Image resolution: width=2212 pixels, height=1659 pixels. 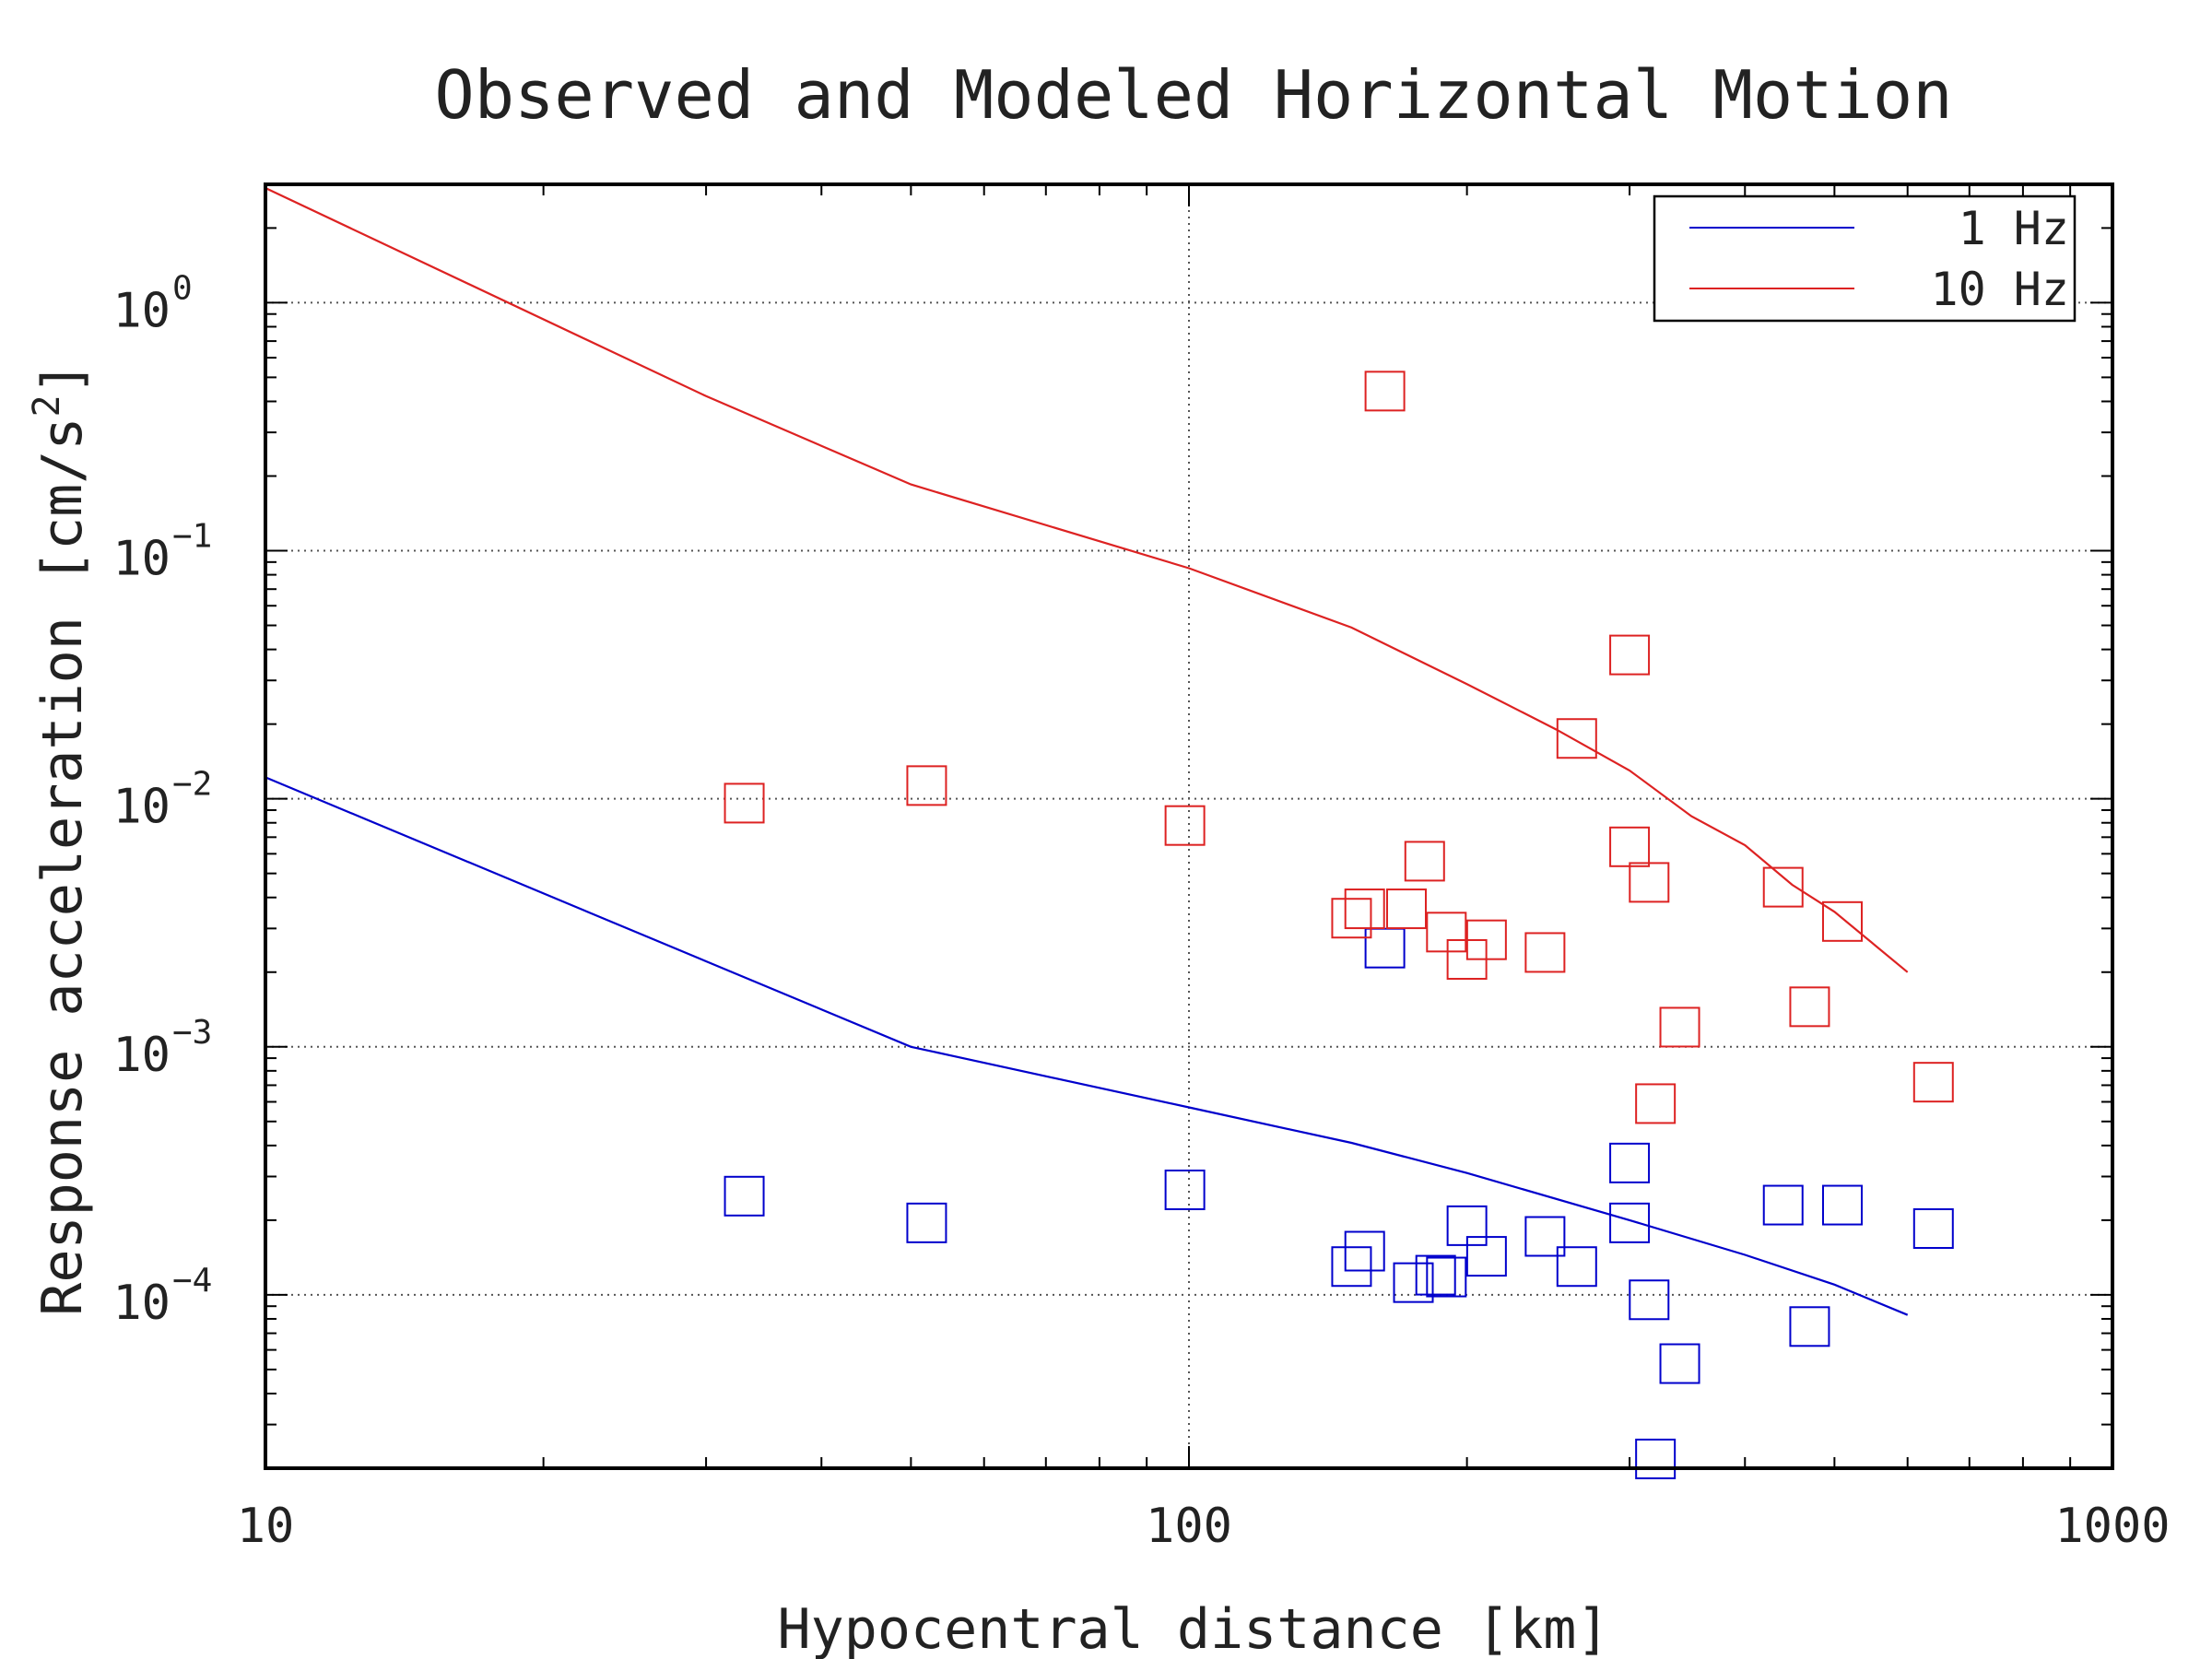 I want to click on chart-title: Observed and Modeled Horizontal Motion, so click(x=1193, y=95).